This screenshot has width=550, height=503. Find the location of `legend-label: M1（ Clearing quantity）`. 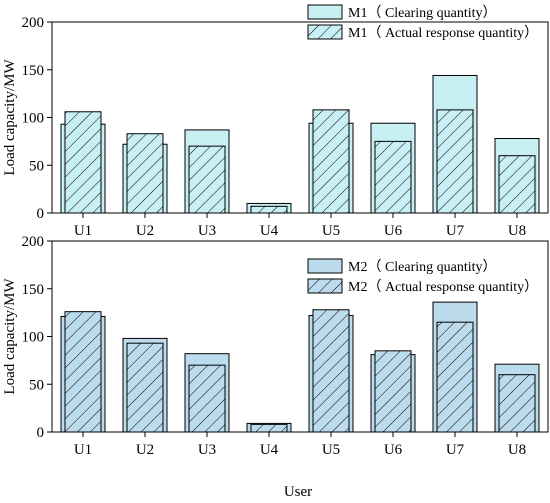

legend-label: M1（ Clearing quantity） is located at coordinates (422, 13).